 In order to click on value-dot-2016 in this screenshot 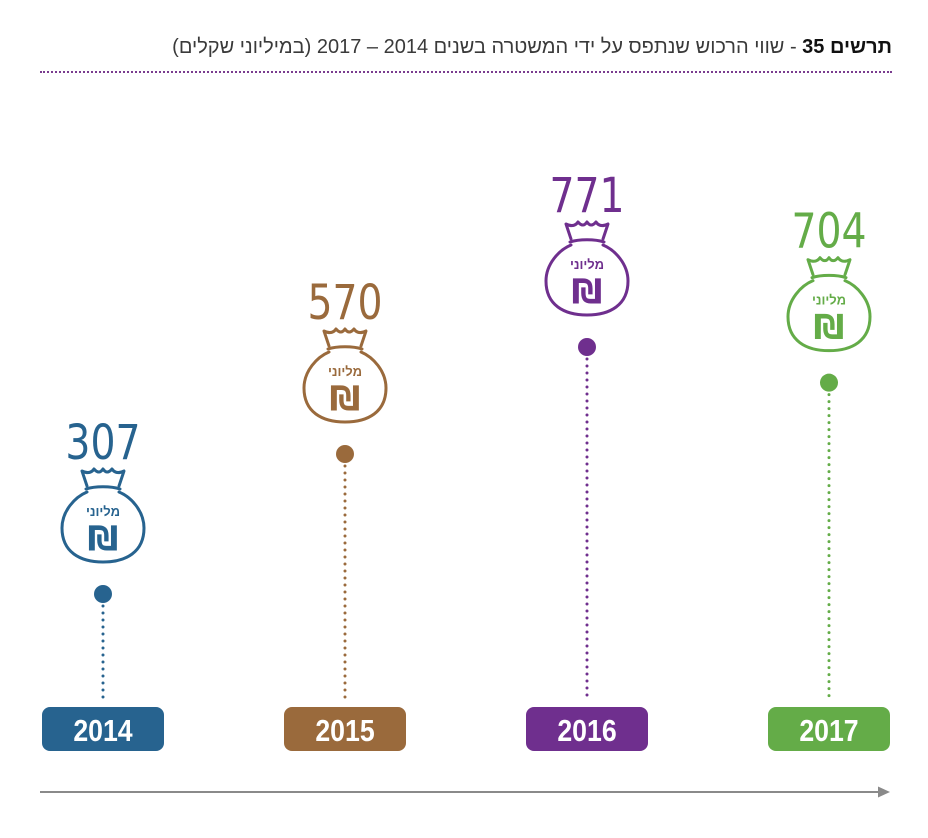, I will do `click(587, 347)`.